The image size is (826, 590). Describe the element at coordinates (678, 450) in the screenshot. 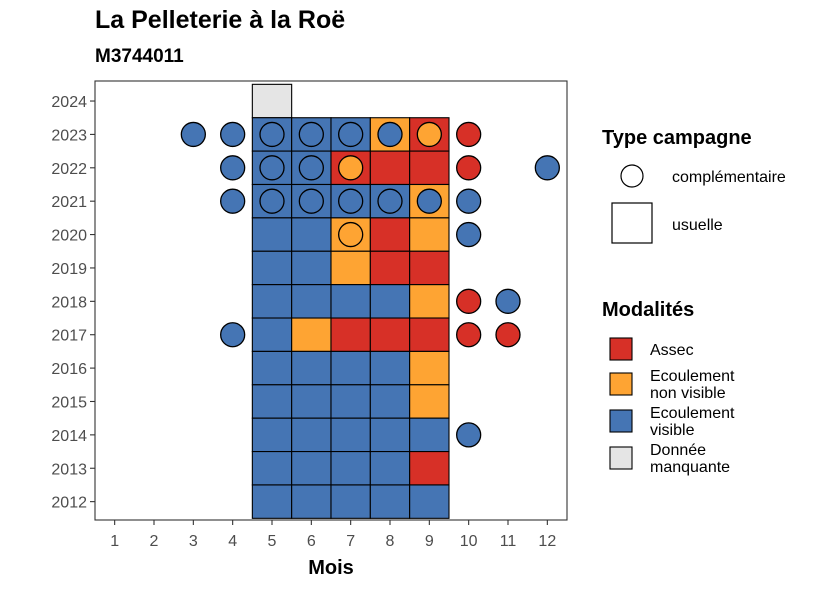

I see `legend-label-line: Donnée` at that location.